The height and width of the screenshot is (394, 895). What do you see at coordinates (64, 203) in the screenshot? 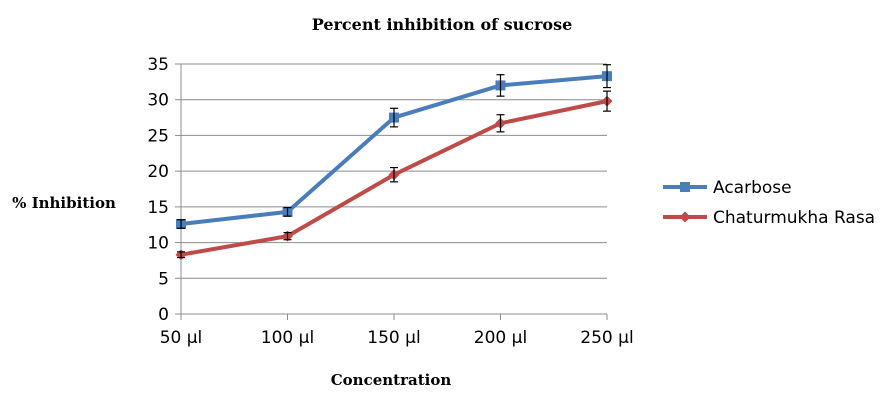
I see `y-axis-label: % Inhibition` at bounding box center [64, 203].